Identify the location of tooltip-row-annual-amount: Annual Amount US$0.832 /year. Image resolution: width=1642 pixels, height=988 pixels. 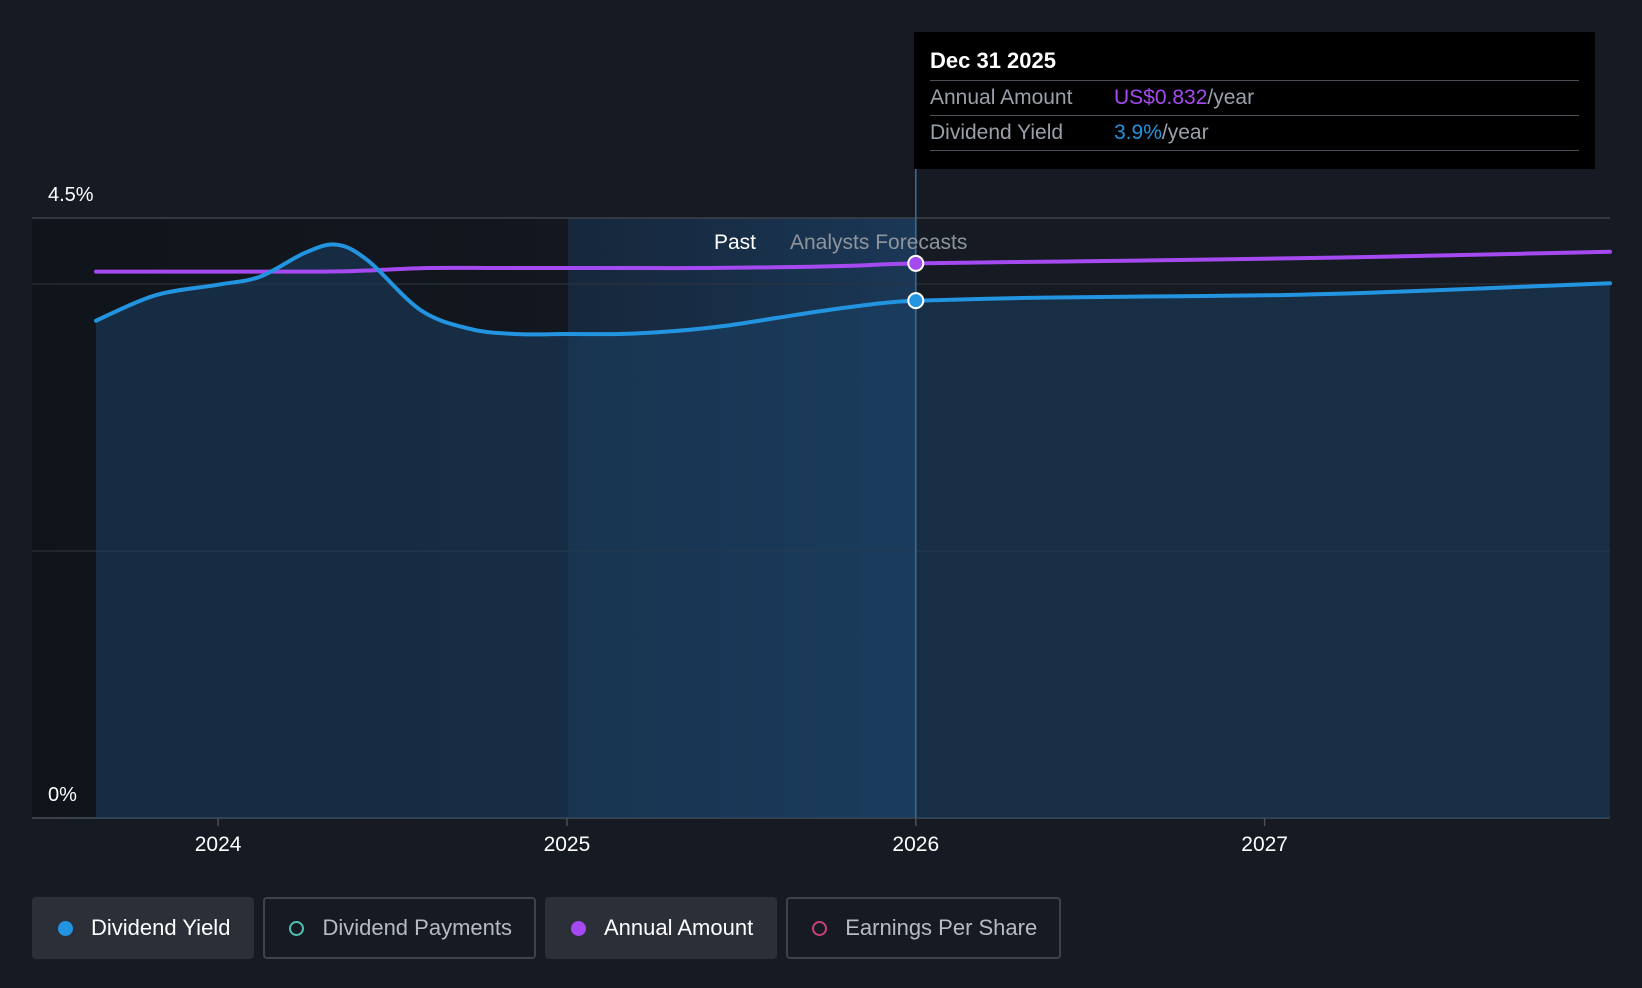
(1254, 97).